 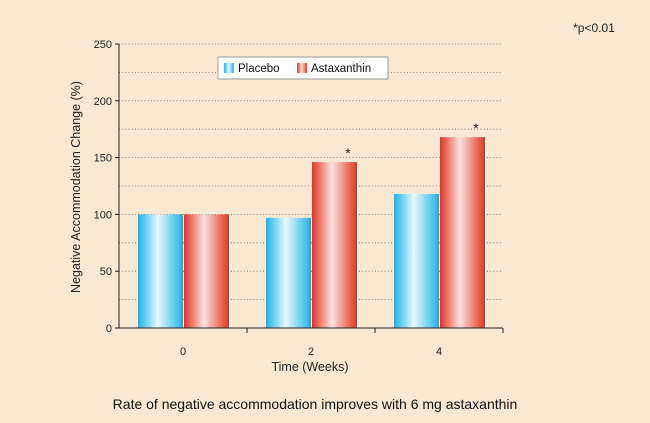 What do you see at coordinates (259, 69) in the screenshot?
I see `legend-label-placebo: Placebo` at bounding box center [259, 69].